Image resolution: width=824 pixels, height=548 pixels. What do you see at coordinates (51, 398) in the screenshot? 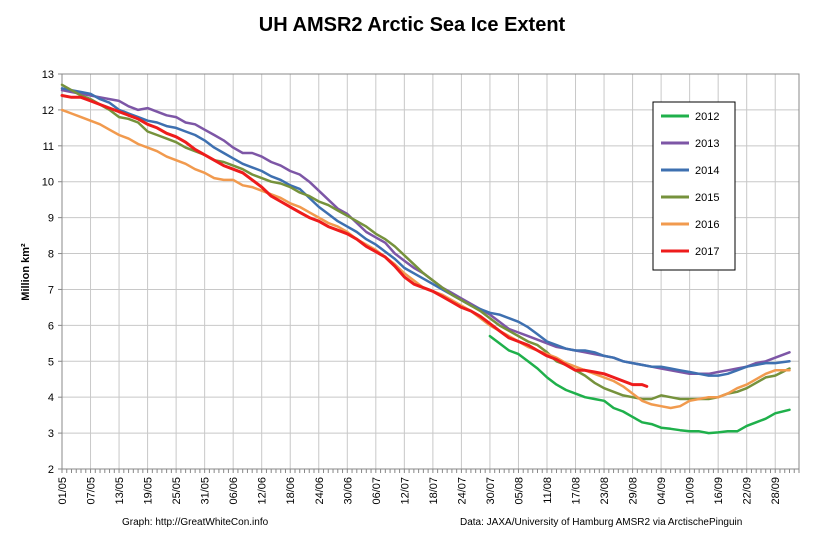
I see `y-tick-label: 4` at bounding box center [51, 398].